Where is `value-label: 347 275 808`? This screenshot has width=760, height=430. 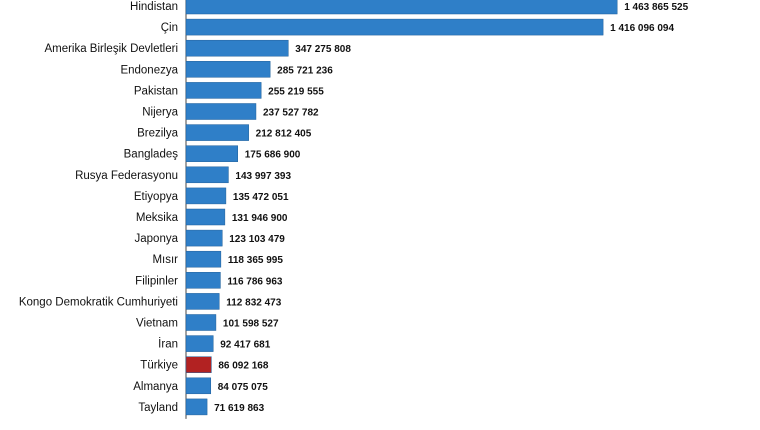
value-label: 347 275 808 is located at coordinates (323, 49).